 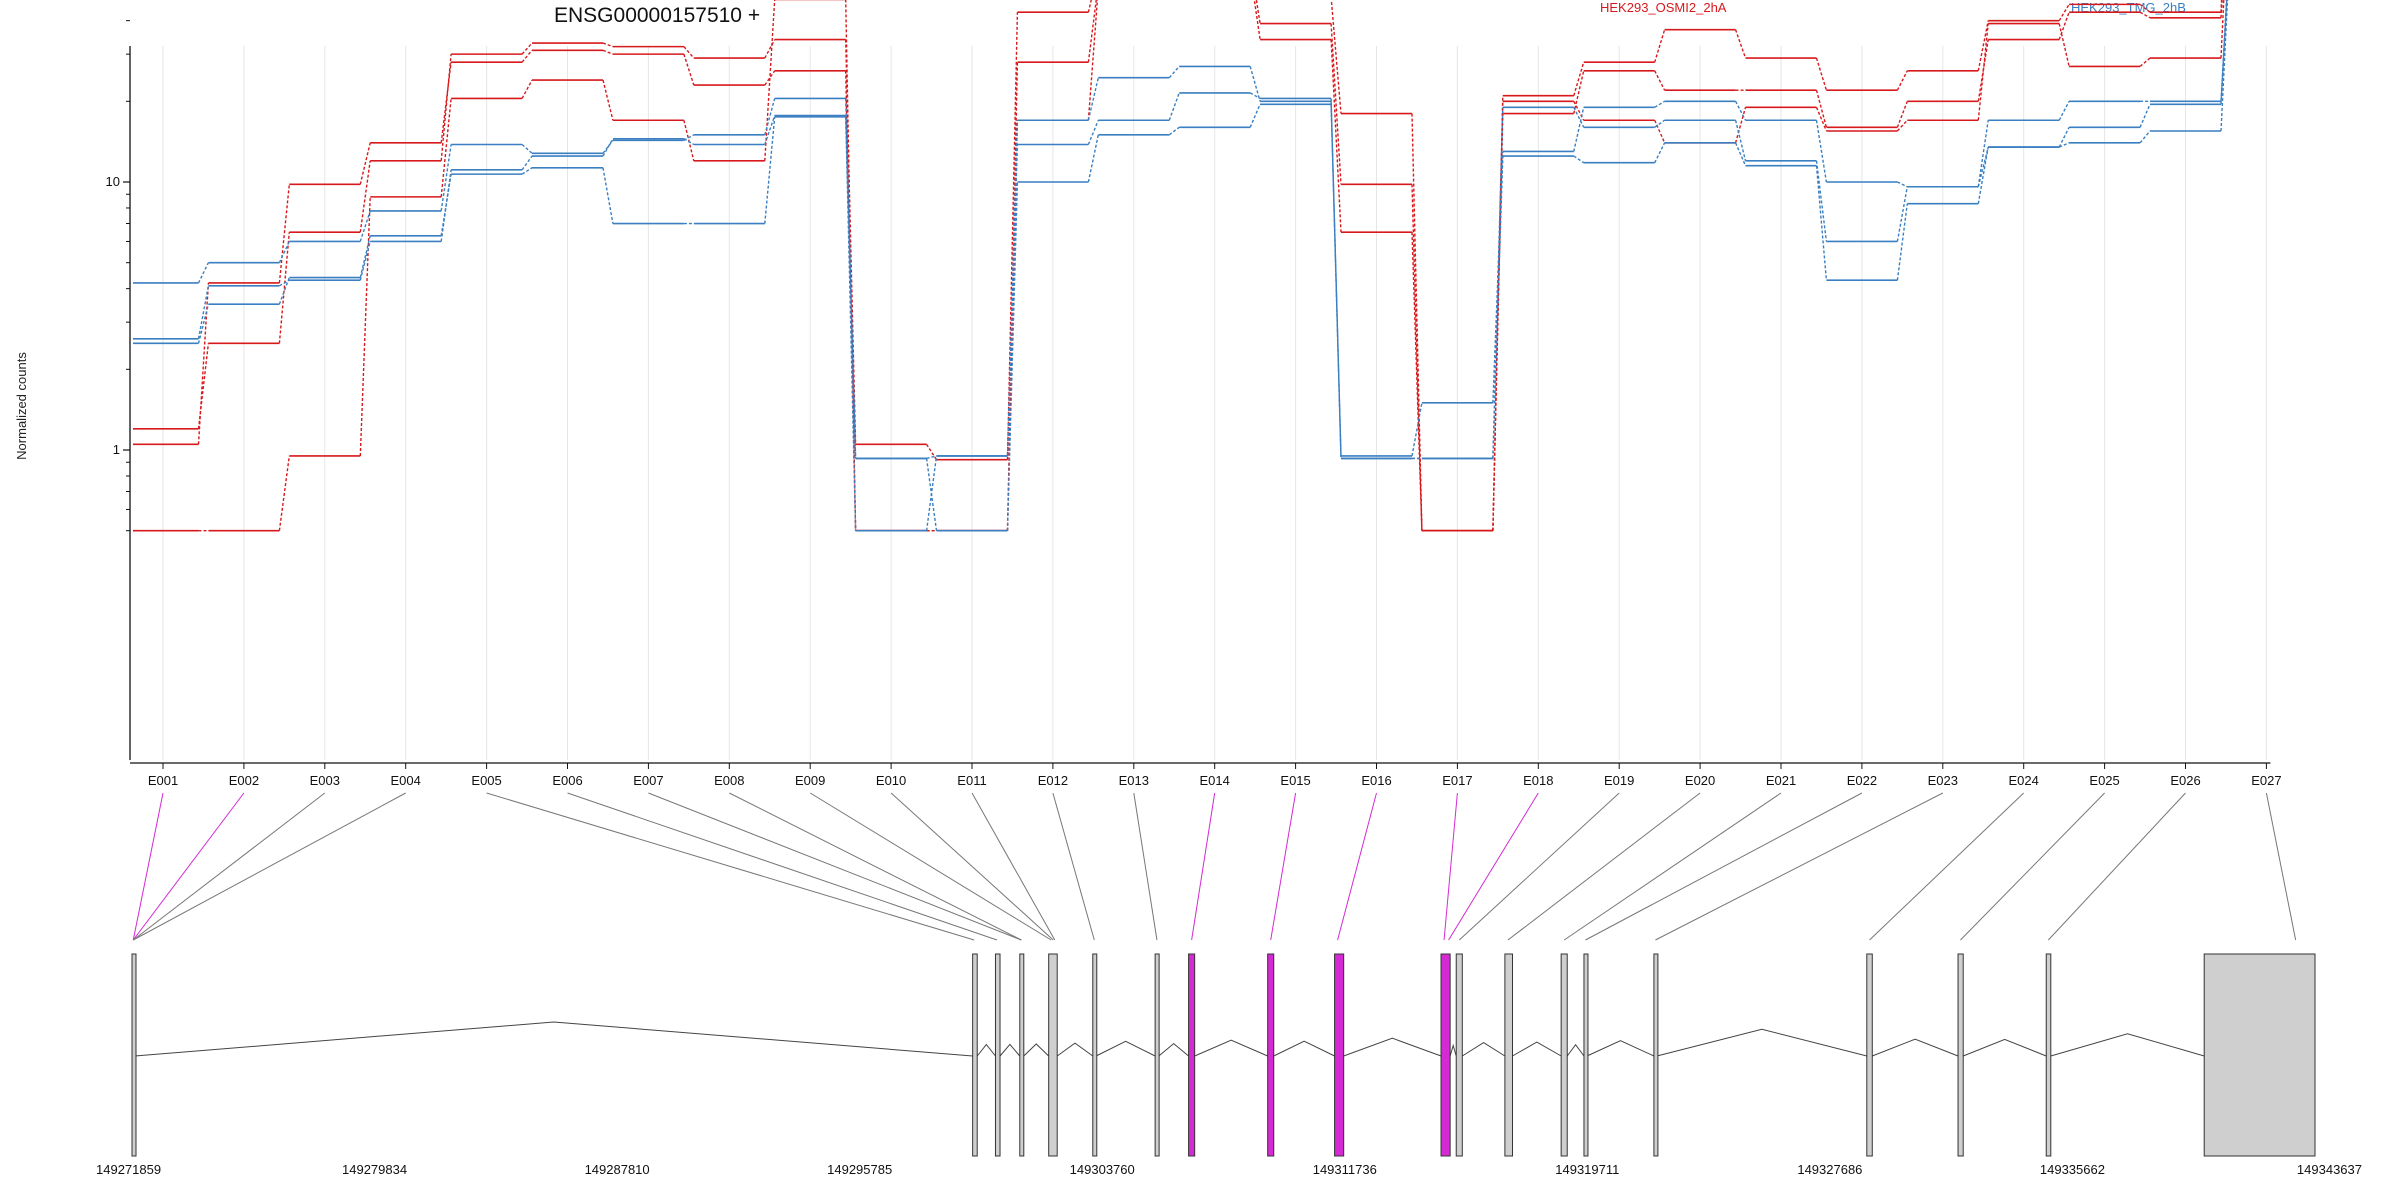 I want to click on coord-label-3: 149287810, so click(x=617, y=1169).